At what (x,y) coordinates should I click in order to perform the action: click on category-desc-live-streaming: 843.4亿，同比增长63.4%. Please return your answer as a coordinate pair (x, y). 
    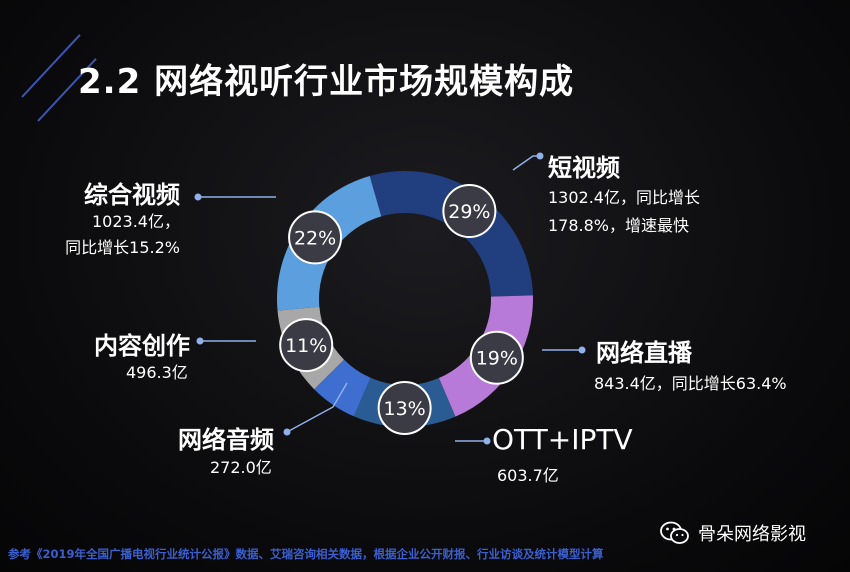
    Looking at the image, I should click on (690, 383).